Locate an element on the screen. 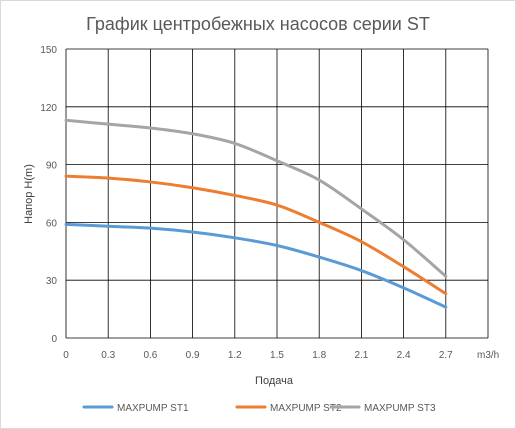 This screenshot has height=429, width=516. y-axis-title: Напор H(m) is located at coordinates (29, 194).